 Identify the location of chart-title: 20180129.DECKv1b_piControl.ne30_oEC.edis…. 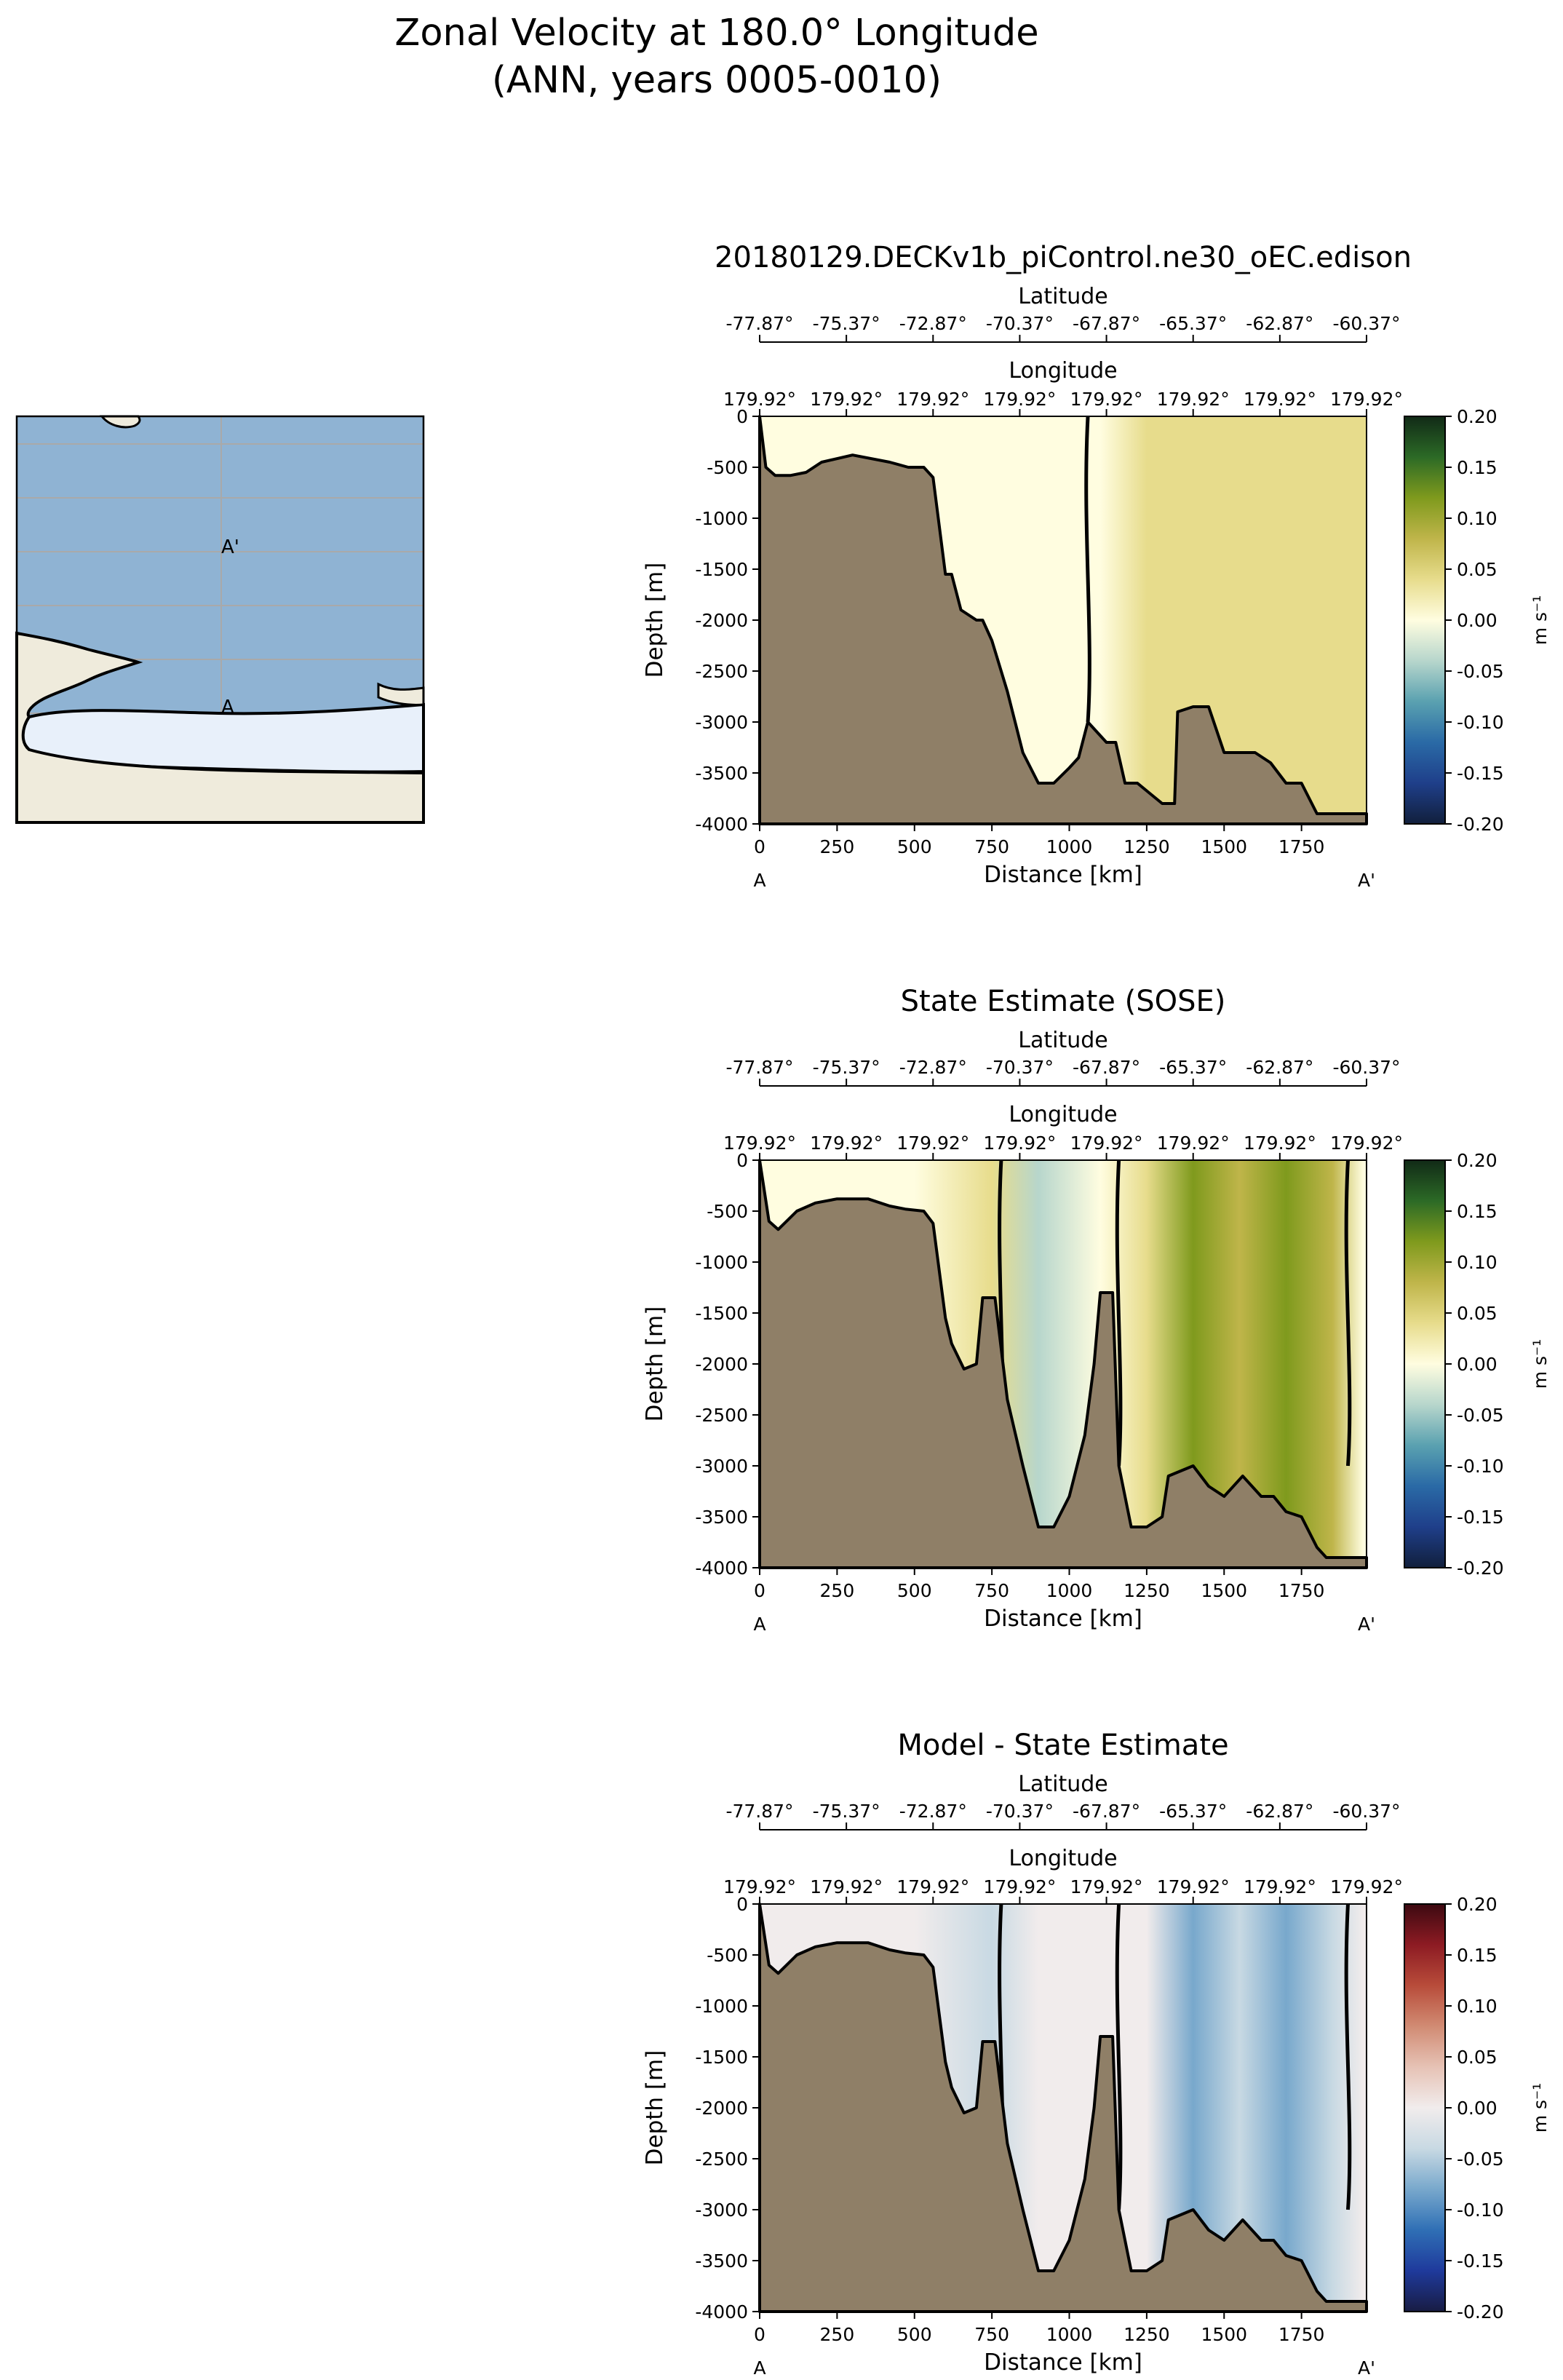
(1063, 257).